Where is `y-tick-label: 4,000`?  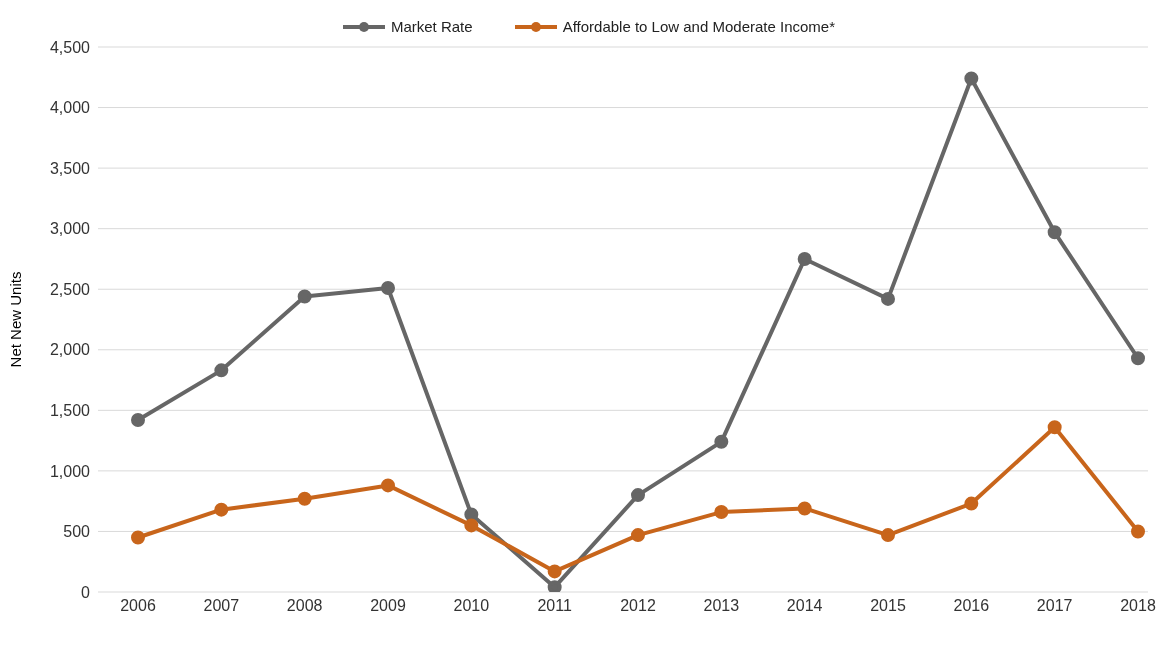 y-tick-label: 4,000 is located at coordinates (70, 108).